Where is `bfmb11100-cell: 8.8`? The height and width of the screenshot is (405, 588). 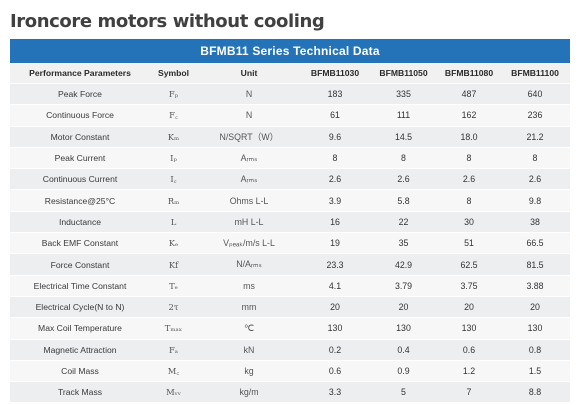
bfmb11100-cell: 8.8 is located at coordinates (535, 392).